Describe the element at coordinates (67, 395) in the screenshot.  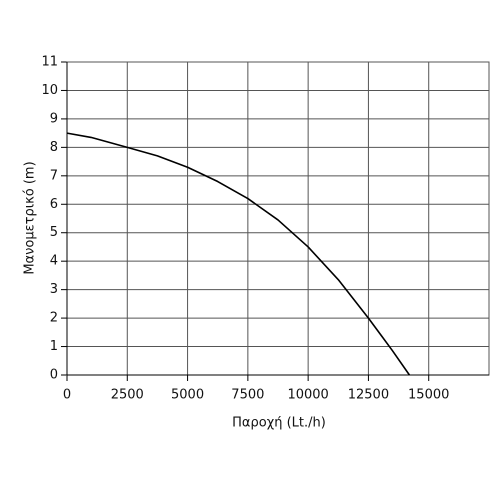
I see `x-tick-label: 0` at that location.